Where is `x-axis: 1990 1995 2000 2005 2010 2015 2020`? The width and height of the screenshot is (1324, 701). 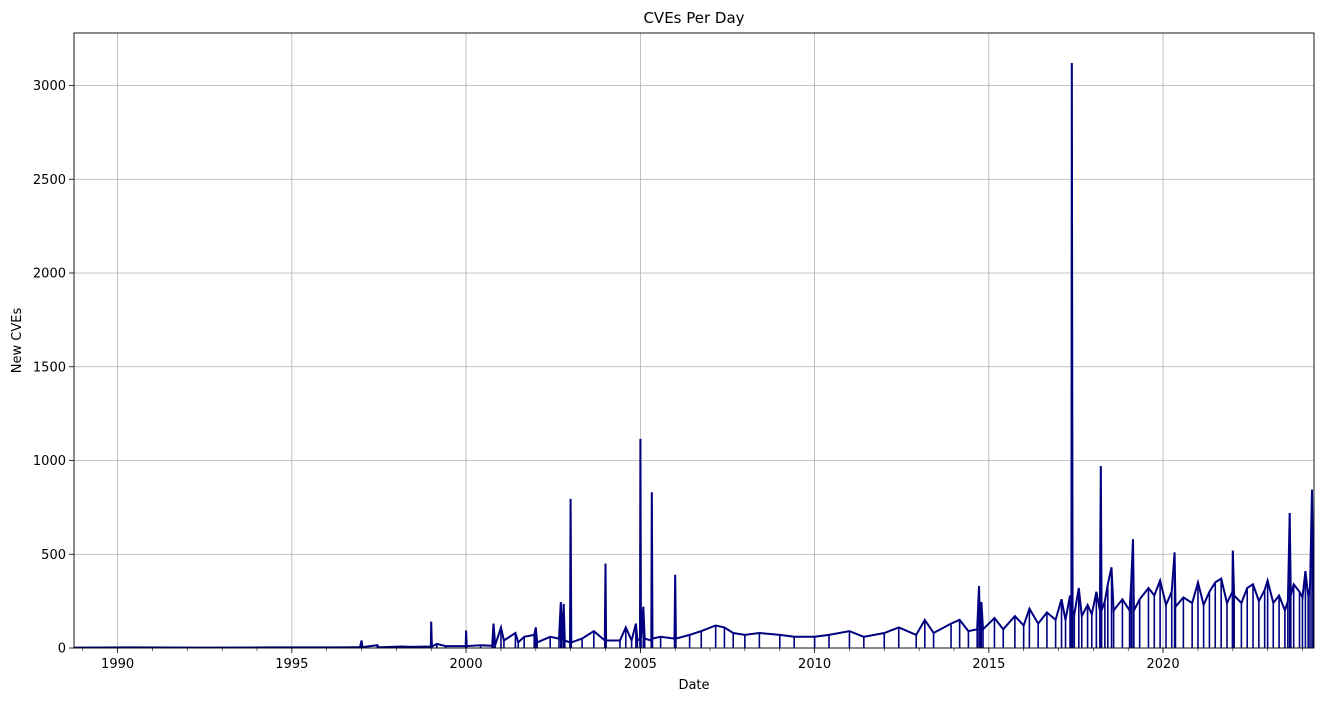 x-axis: 1990 1995 2000 2005 2010 2015 2020 is located at coordinates (692, 660).